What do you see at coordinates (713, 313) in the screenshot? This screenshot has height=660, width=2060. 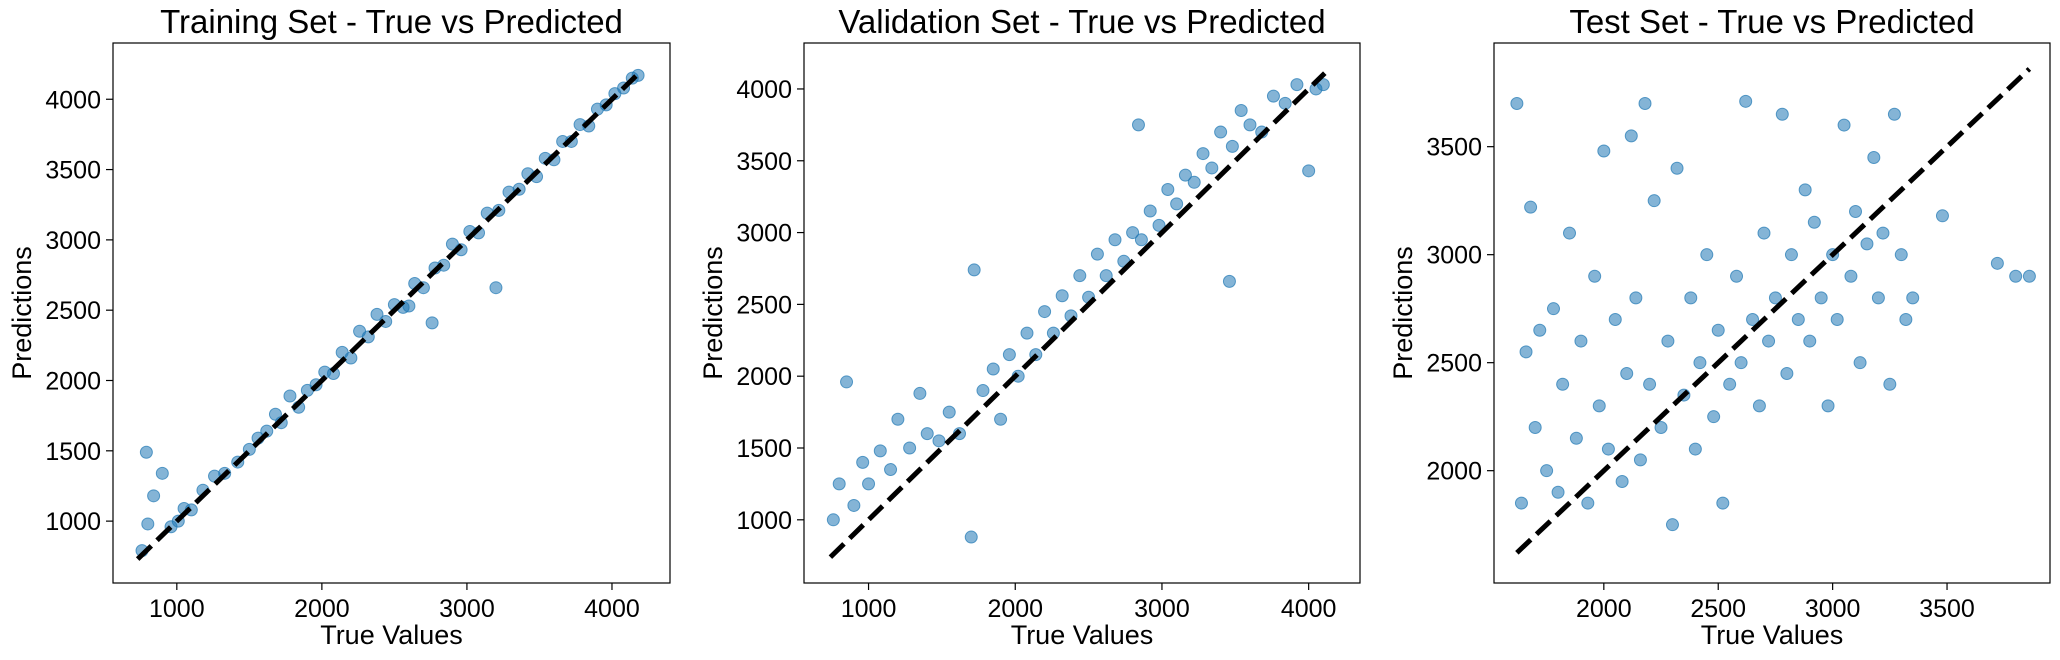 I see `validation-y-axis-label: Predictions` at bounding box center [713, 313].